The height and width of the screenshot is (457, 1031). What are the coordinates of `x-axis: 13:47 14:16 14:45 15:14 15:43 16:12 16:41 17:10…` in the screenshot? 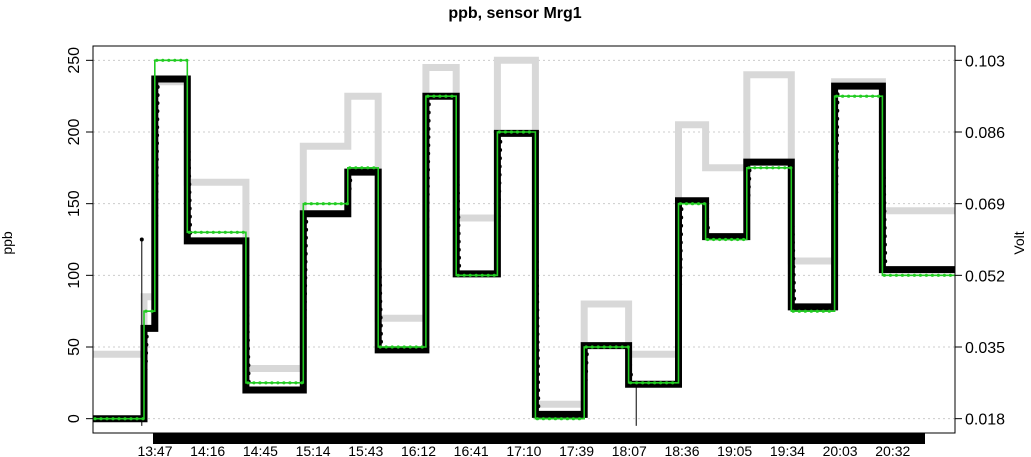 It's located at (523, 450).